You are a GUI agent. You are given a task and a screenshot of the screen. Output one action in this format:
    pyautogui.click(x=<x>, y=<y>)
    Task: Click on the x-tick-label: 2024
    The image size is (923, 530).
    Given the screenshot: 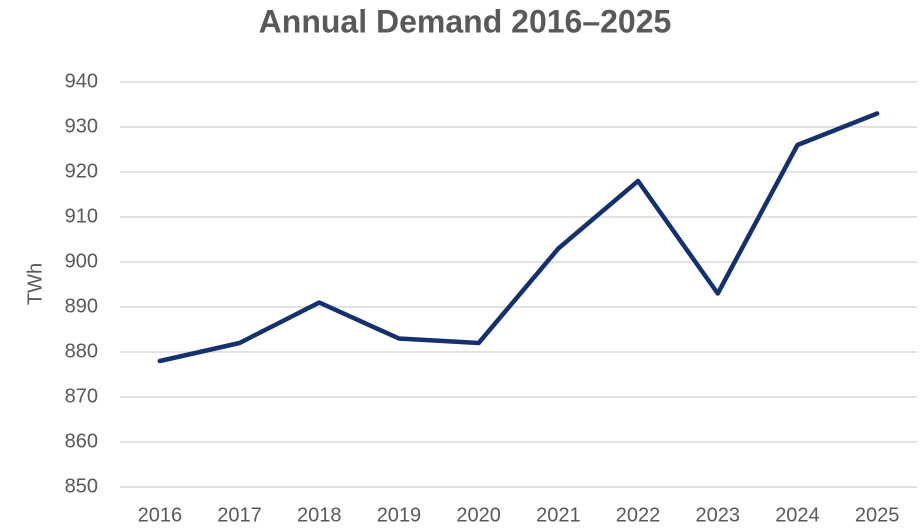 What is the action you would take?
    pyautogui.click(x=797, y=515)
    